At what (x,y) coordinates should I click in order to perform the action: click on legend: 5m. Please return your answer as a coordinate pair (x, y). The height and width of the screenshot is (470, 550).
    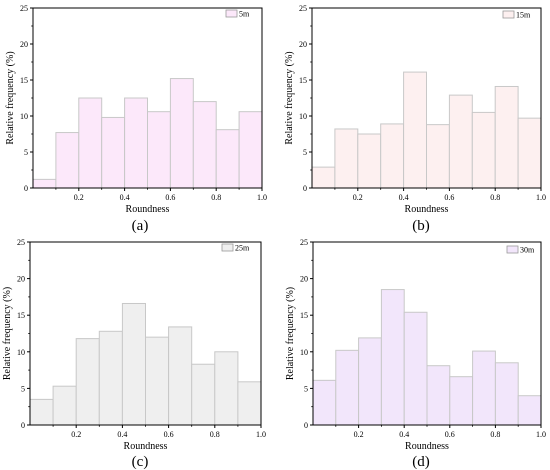
    Looking at the image, I should click on (237, 14).